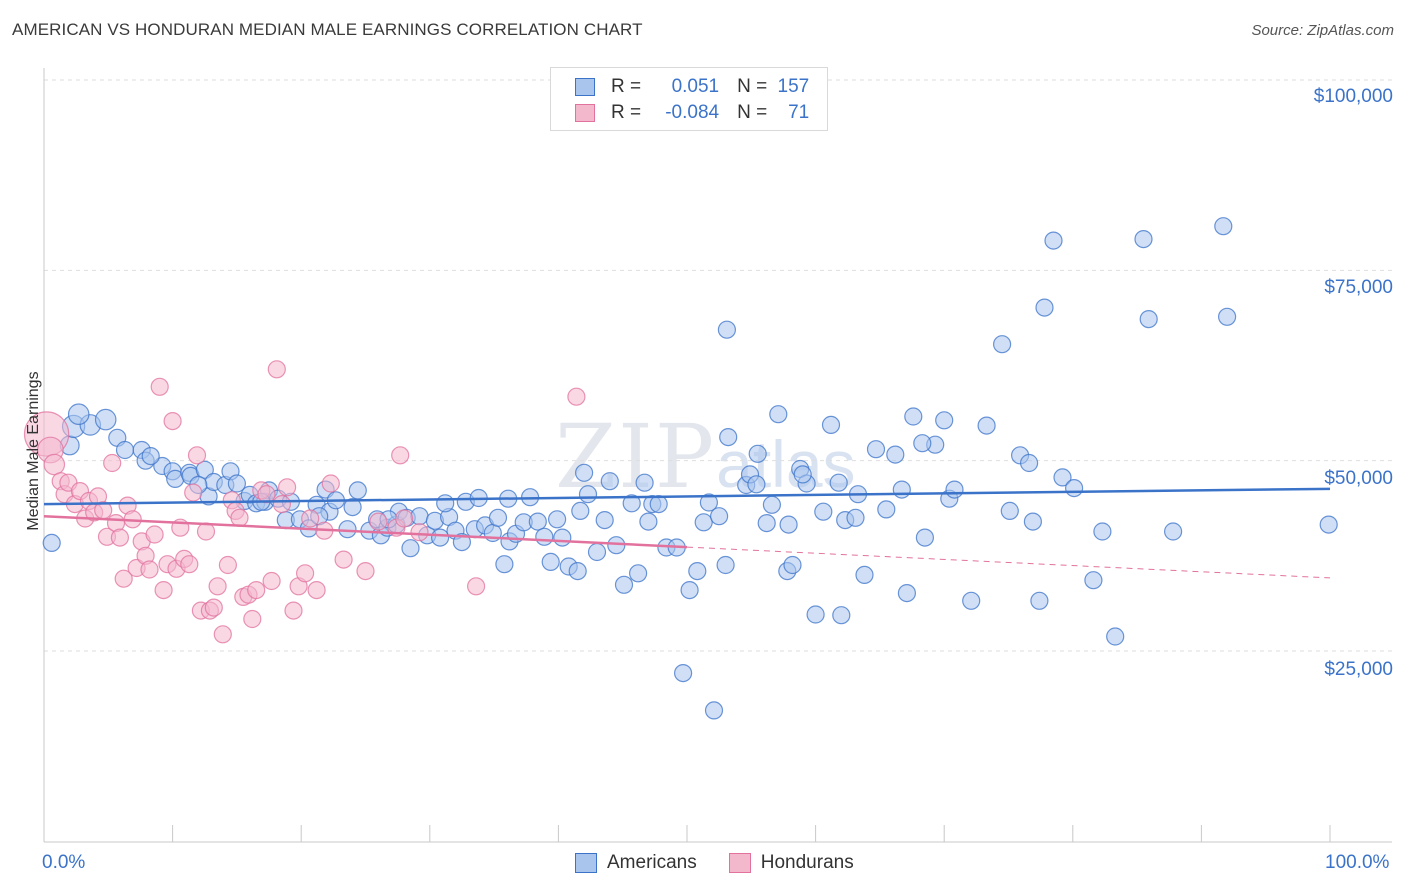 This screenshot has width=1406, height=892. I want to click on y-tick-label-25000: $25,000, so click(1358, 669).